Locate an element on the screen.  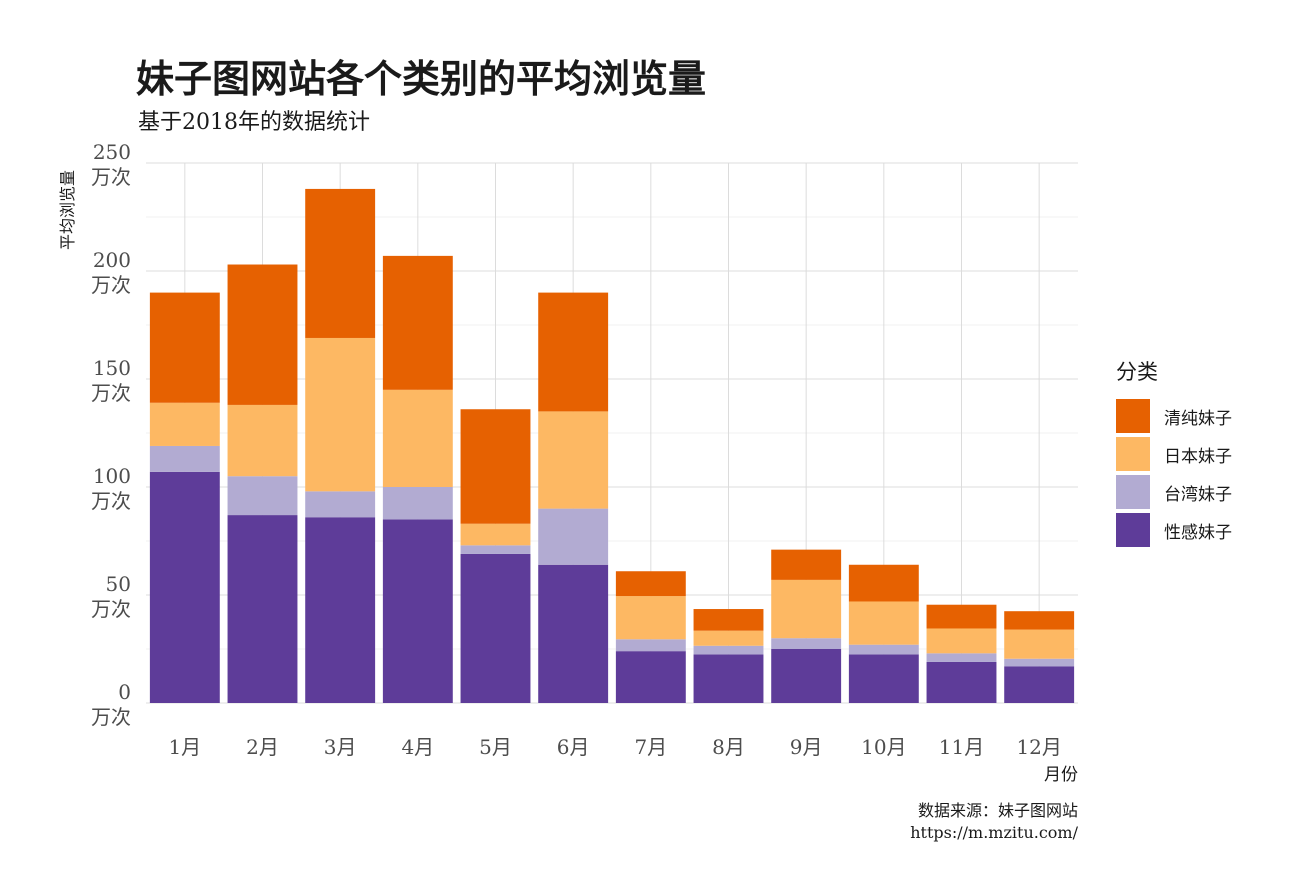
legend: 分类 清纯妹子日本妹子台湾妹子性感妹子 is located at coordinates (1174, 453).